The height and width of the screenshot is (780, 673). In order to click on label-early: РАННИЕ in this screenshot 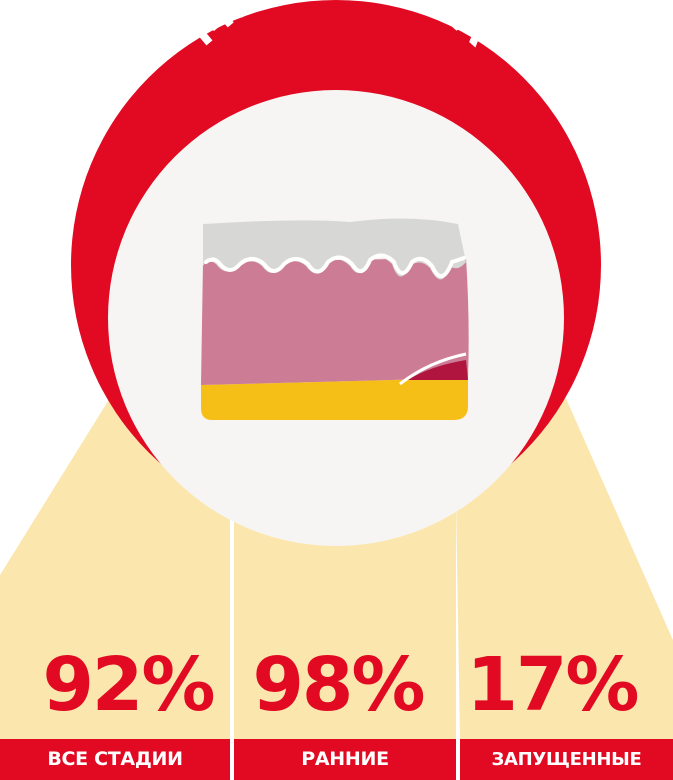, I will do `click(345, 759)`.